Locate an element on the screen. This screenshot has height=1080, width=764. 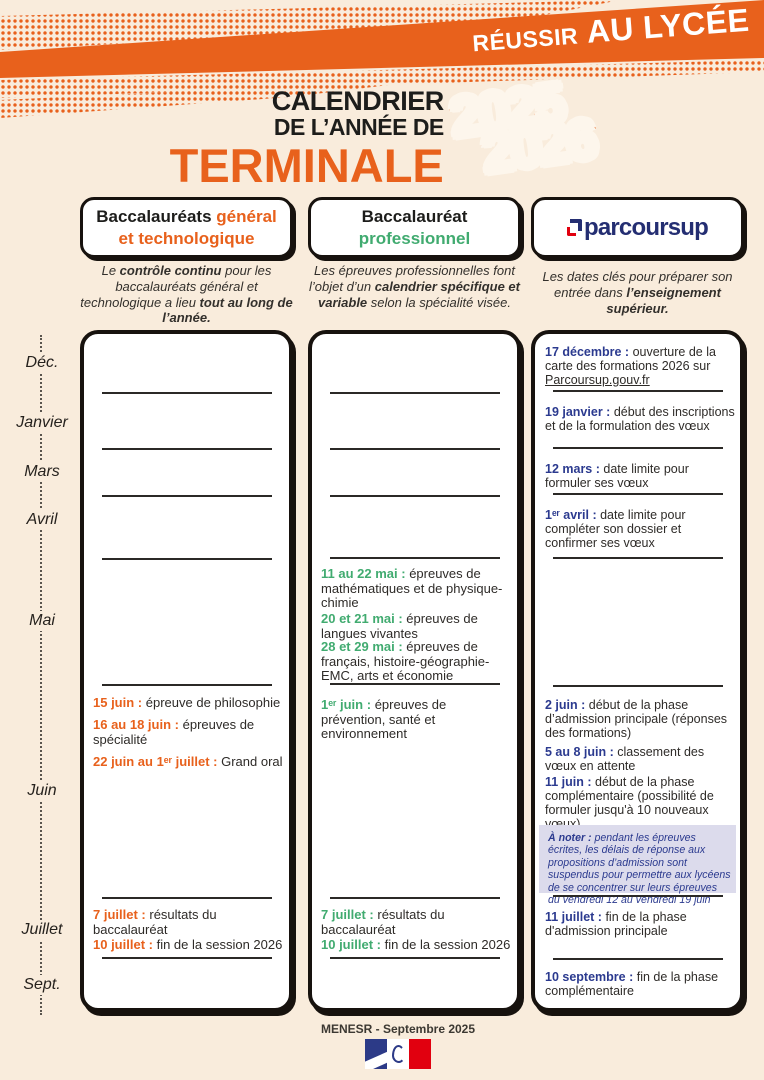
timeline-month-avril: Avril is located at coordinates (42, 520).